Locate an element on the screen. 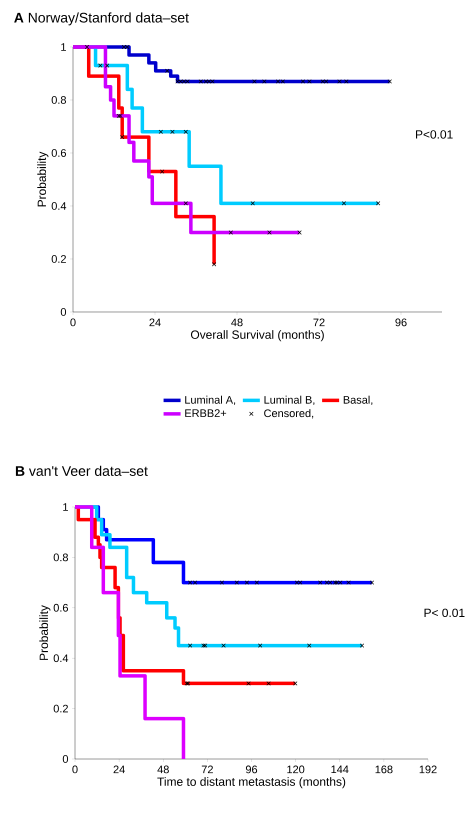 This screenshot has width=471, height=814. legend-label: Luminal A, is located at coordinates (210, 401).